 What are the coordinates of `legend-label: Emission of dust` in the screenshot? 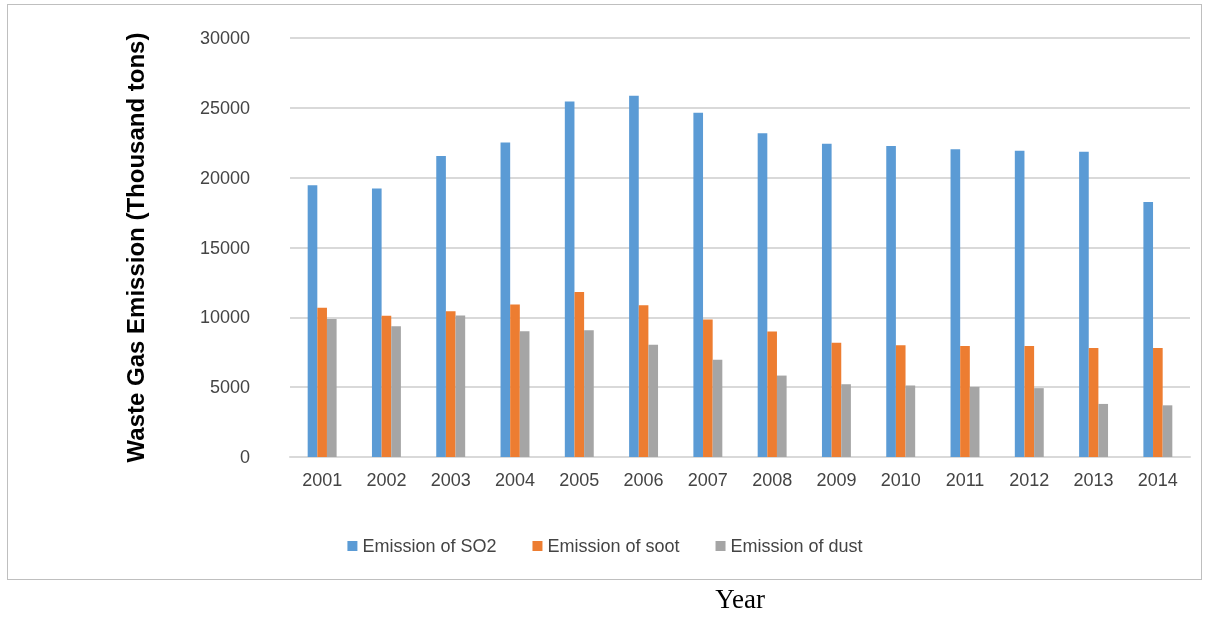 It's located at (796, 546).